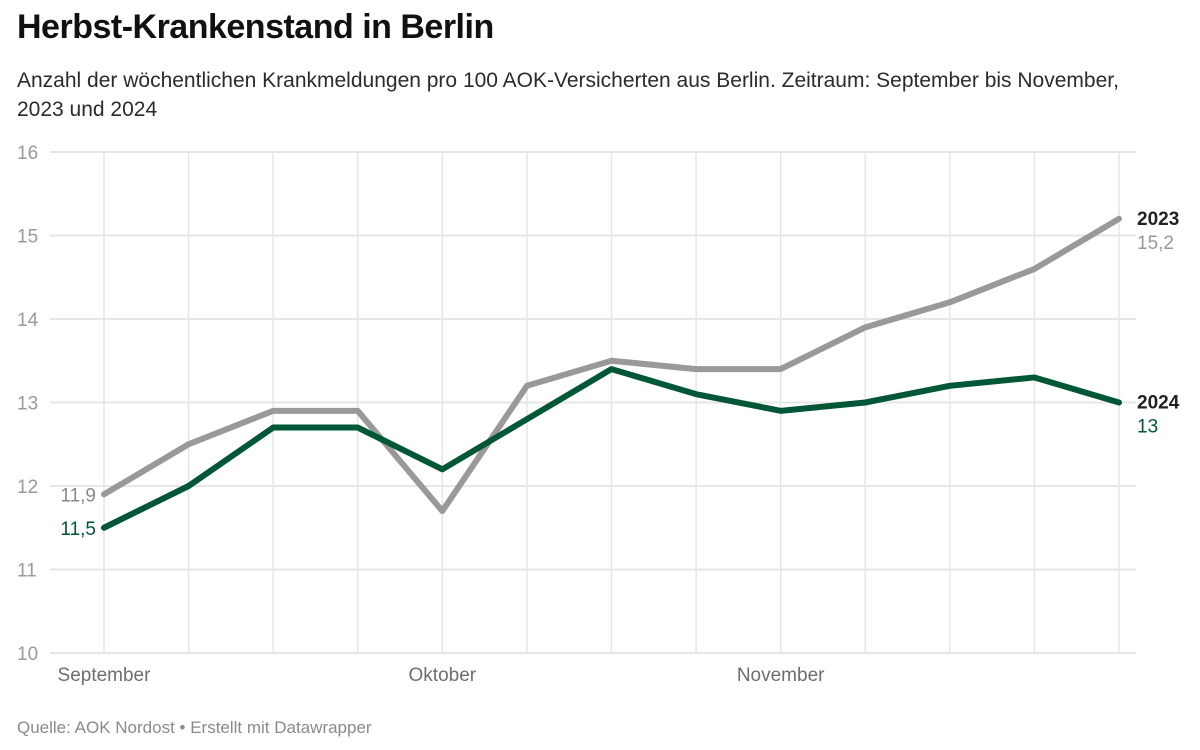 The width and height of the screenshot is (1200, 750). I want to click on series-name-label: 2023, so click(1158, 219).